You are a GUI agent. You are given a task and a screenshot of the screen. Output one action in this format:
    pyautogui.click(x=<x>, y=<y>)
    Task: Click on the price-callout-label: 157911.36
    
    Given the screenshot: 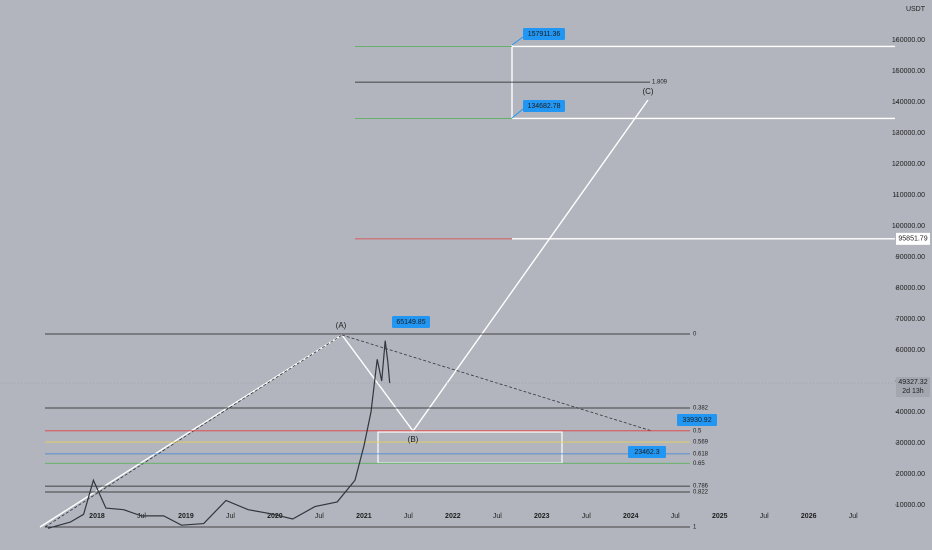 What is the action you would take?
    pyautogui.click(x=544, y=34)
    